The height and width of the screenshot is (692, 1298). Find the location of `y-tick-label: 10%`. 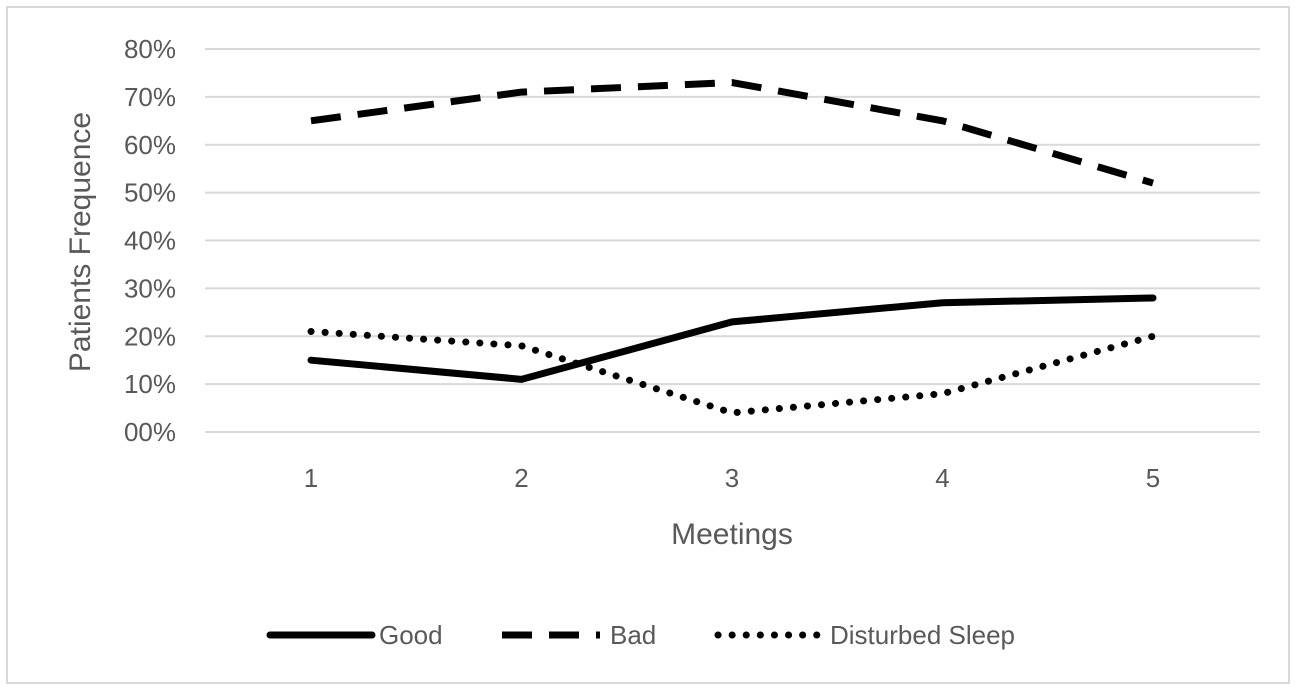

y-tick-label: 10% is located at coordinates (150, 384).